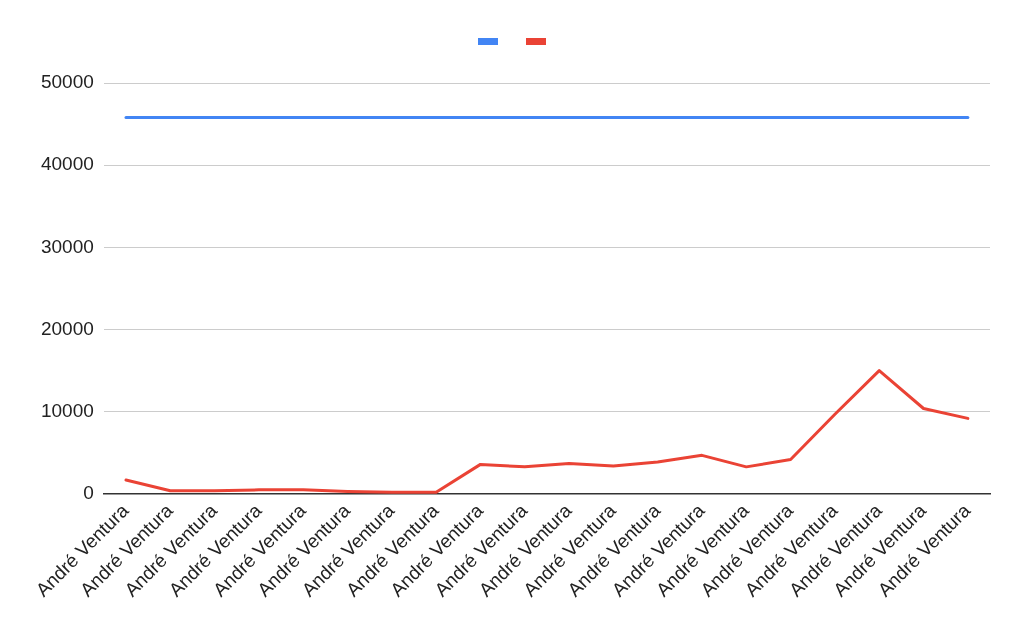  What do you see at coordinates (88, 493) in the screenshot?
I see `y-tick-label: 0` at bounding box center [88, 493].